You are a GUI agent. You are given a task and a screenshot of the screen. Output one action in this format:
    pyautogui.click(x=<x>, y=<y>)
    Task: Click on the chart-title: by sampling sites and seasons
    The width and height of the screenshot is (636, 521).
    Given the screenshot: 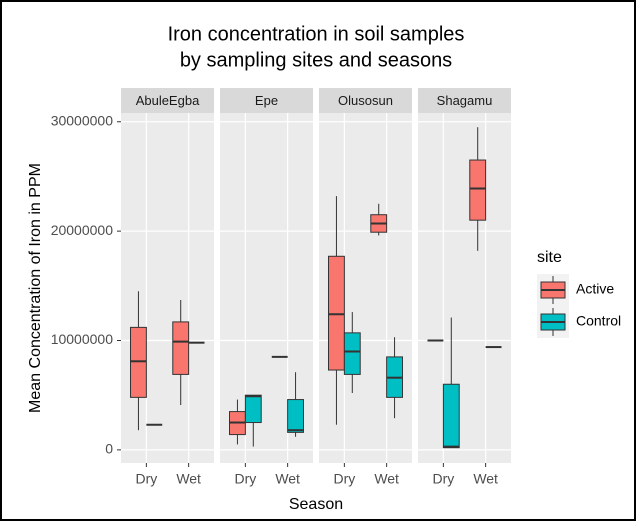 What is the action you would take?
    pyautogui.click(x=316, y=60)
    